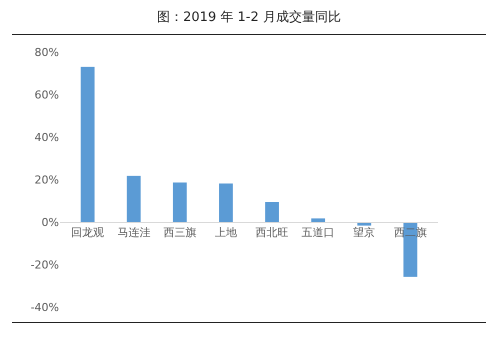 The height and width of the screenshot is (350, 498). What do you see at coordinates (318, 233) in the screenshot?
I see `x-tick-label: 五道口` at bounding box center [318, 233].